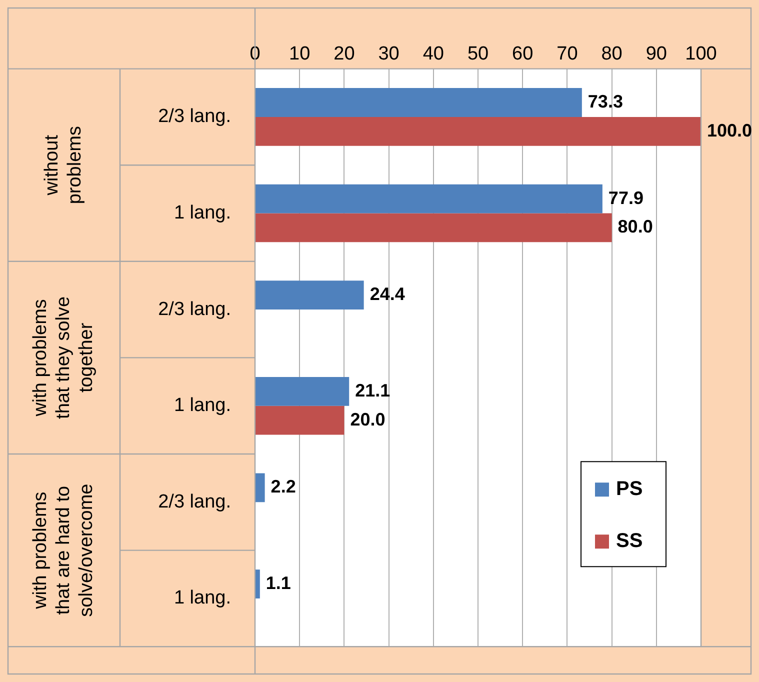 This screenshot has height=682, width=759. I want to click on x-tick-label: 60, so click(523, 54).